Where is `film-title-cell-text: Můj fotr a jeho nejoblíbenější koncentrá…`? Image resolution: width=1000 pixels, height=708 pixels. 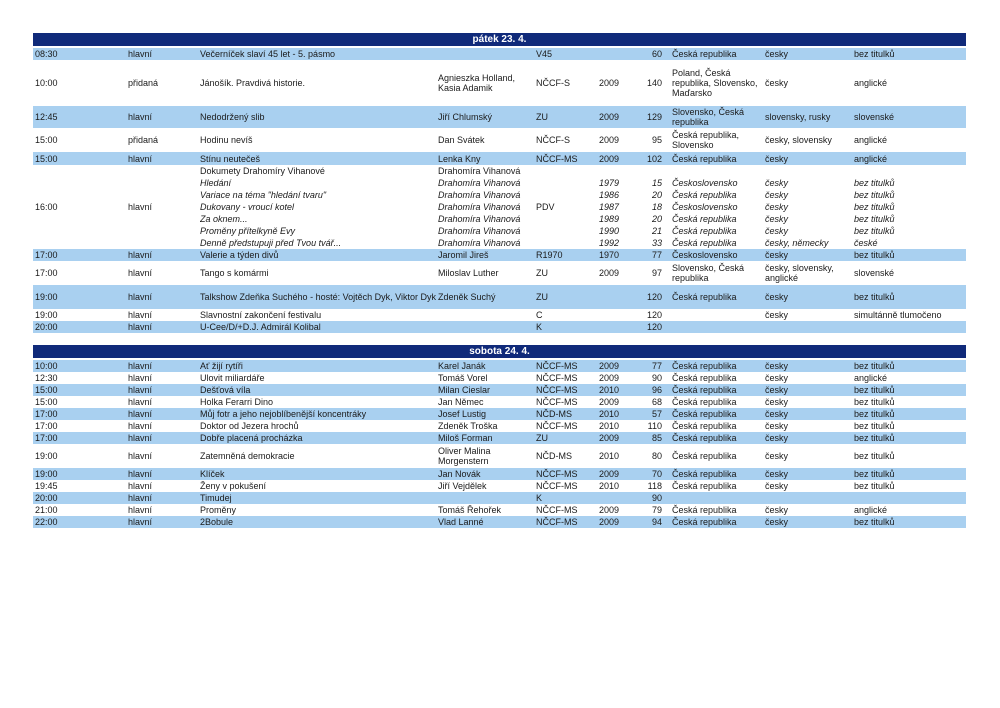
film-title-cell-text: Můj fotr a jeho nejoblíbenější koncentrá… is located at coordinates (283, 414).